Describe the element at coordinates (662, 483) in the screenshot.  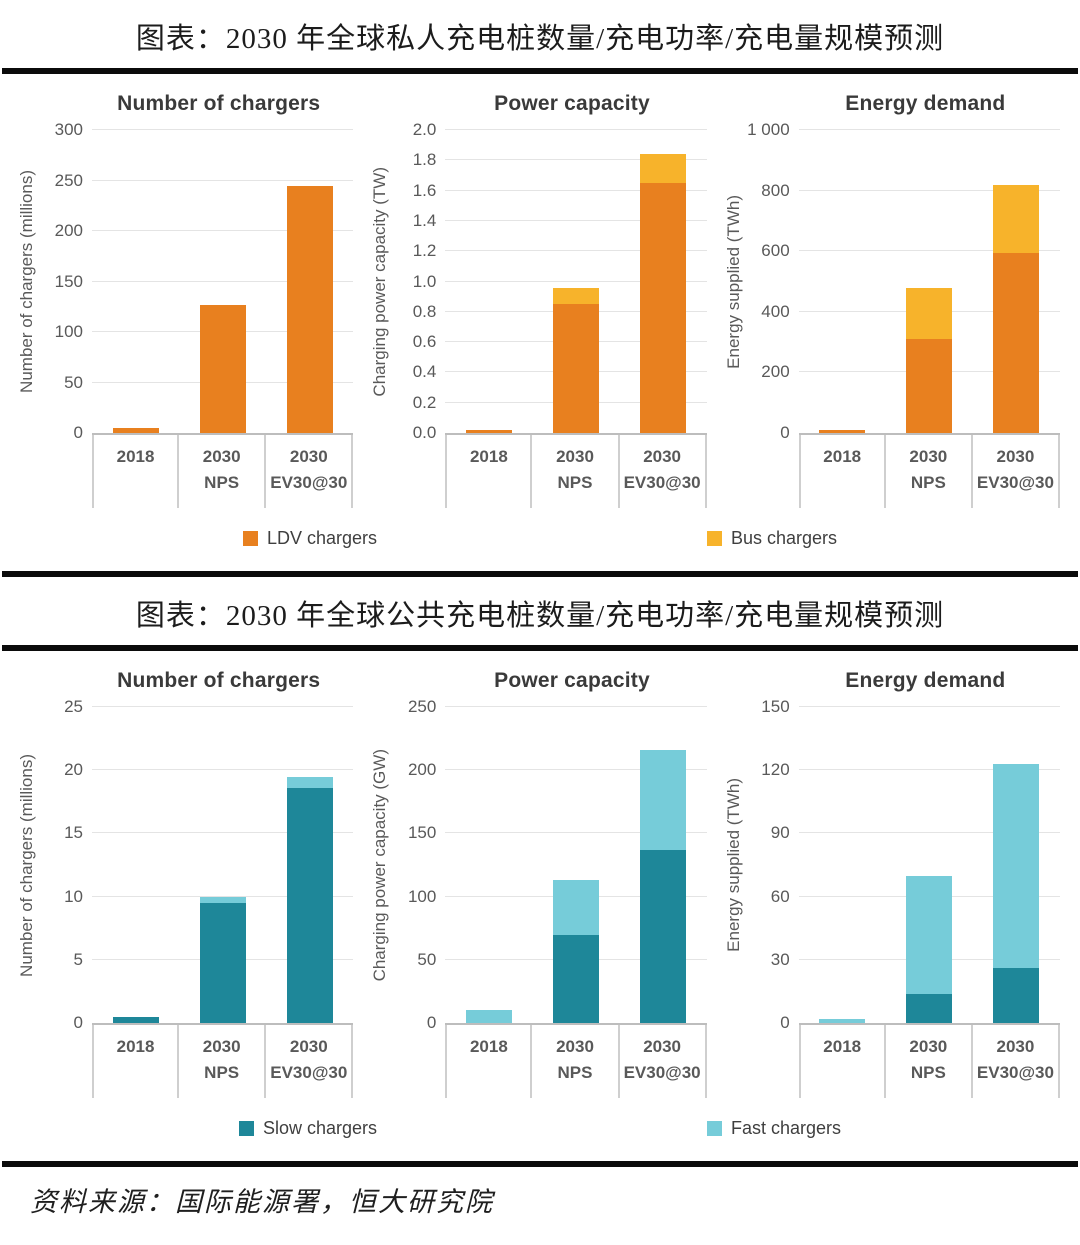
I see `x-category-scenario: EV30@30` at that location.